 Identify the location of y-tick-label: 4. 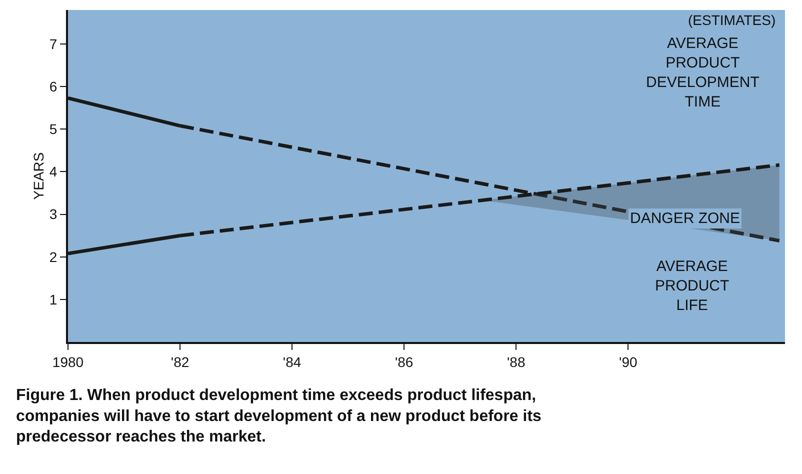
(53, 172).